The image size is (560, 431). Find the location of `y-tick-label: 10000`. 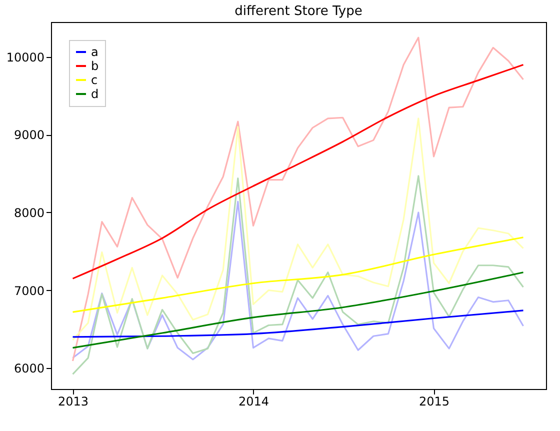

y-tick-label: 10000 is located at coordinates (25, 57).